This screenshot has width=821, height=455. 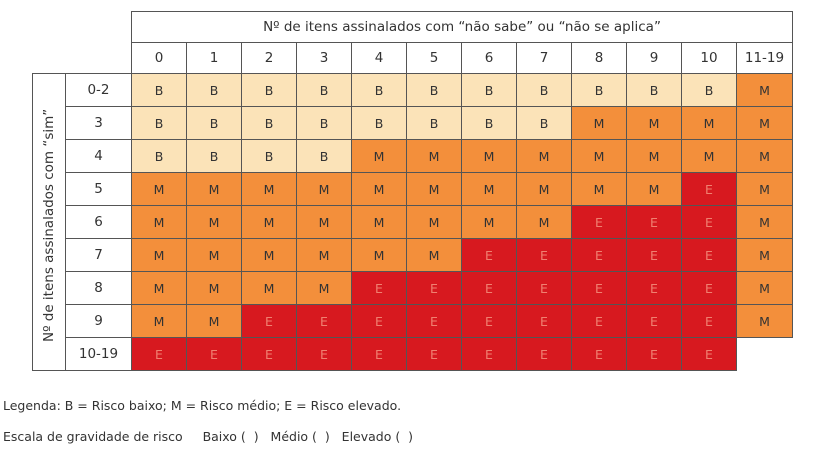 I want to click on row-group-header-text: Nº de itens assinalados com “sim”, so click(x=49, y=225).